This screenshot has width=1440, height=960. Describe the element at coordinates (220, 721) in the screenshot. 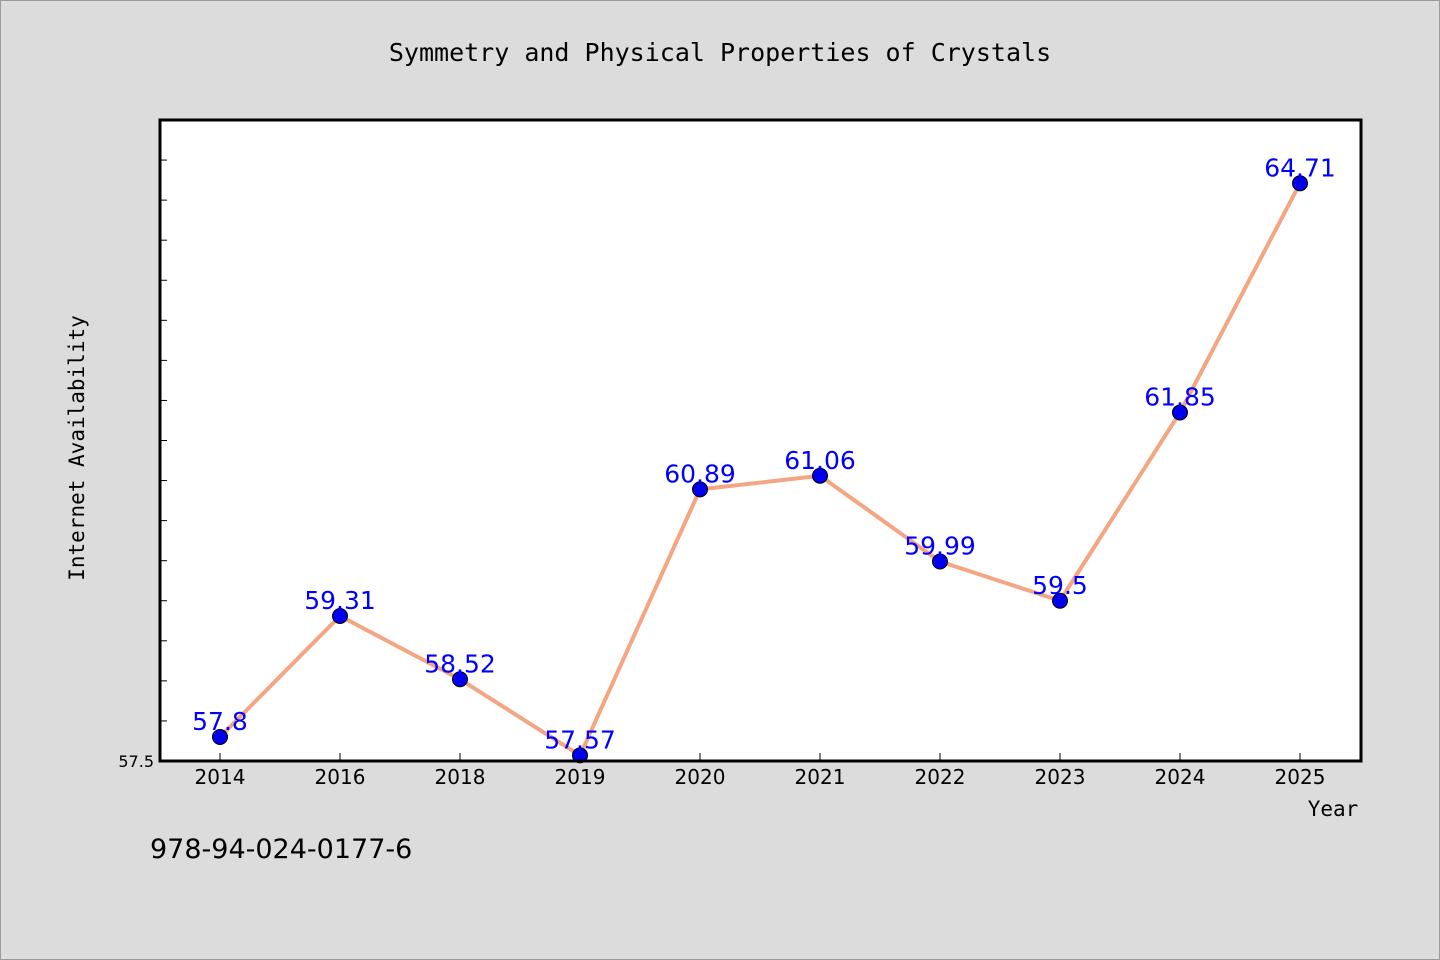

I see `data-label: 57.8` at that location.